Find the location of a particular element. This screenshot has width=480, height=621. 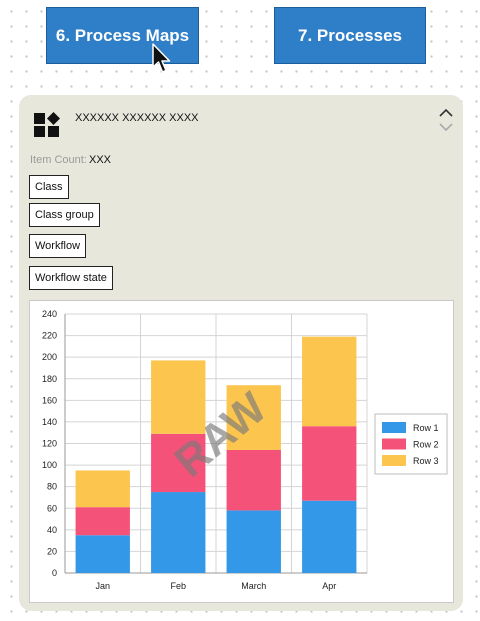

x-tick-label: Feb is located at coordinates (178, 586).